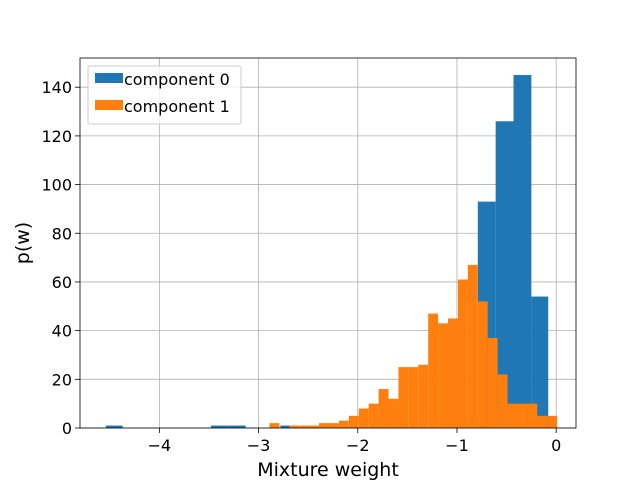 The height and width of the screenshot is (480, 640). Describe the element at coordinates (62, 331) in the screenshot. I see `y-tick-label: 40` at that location.